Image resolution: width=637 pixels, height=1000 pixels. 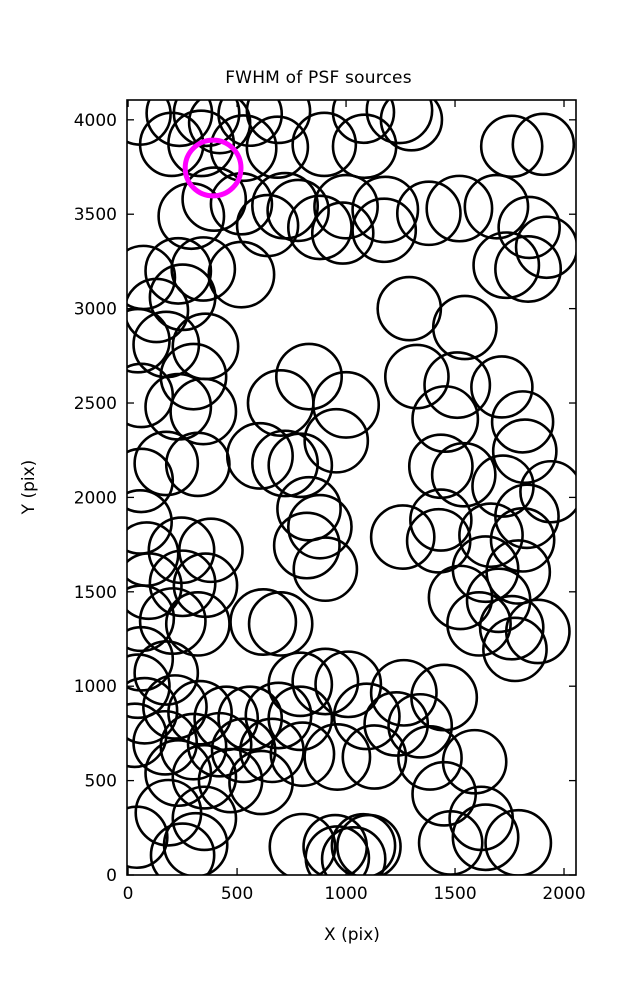 What do you see at coordinates (345, 894) in the screenshot?
I see `x-tick-label: 1000` at bounding box center [345, 894].